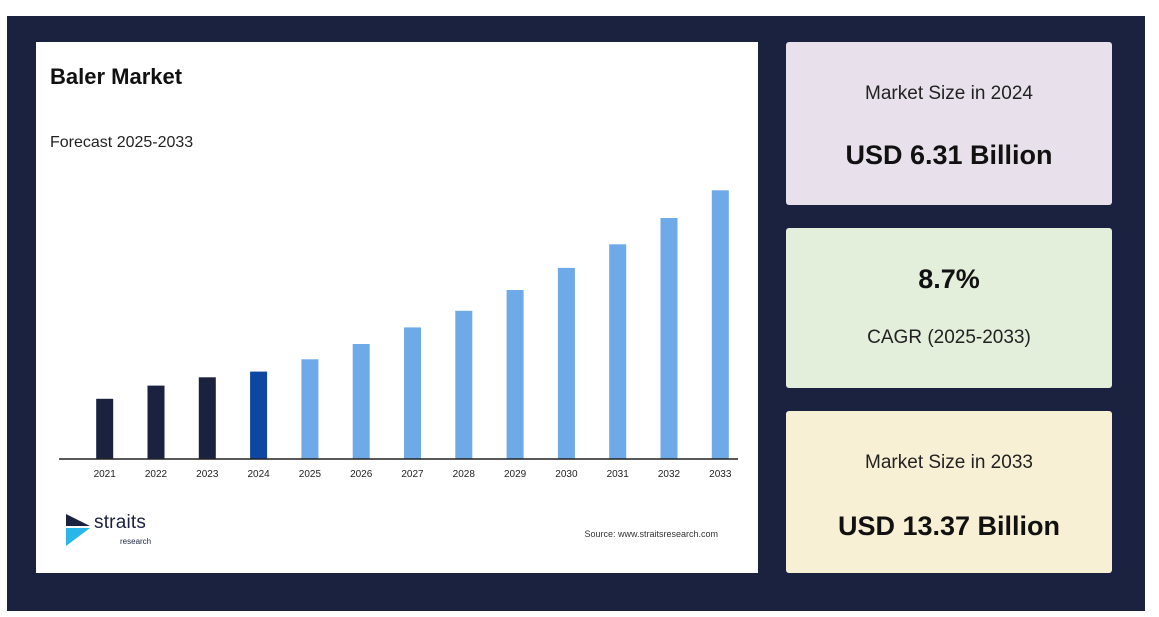 The image size is (1159, 617). I want to click on straits-logo-icon, so click(78, 530).